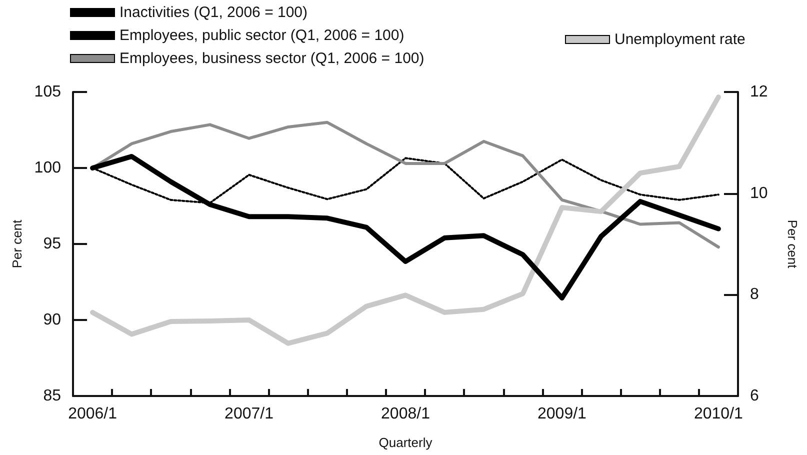 This screenshot has height=455, width=807. What do you see at coordinates (93, 414) in the screenshot?
I see `x-tick-label: 2006/1` at bounding box center [93, 414].